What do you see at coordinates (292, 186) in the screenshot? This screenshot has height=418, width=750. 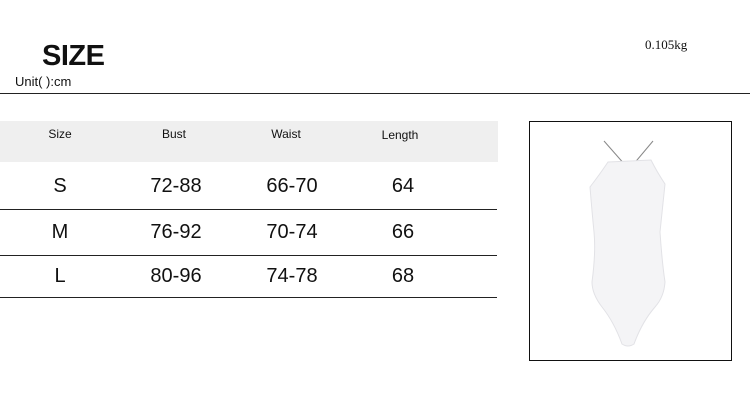 I see `cell-waist: 66-70` at bounding box center [292, 186].